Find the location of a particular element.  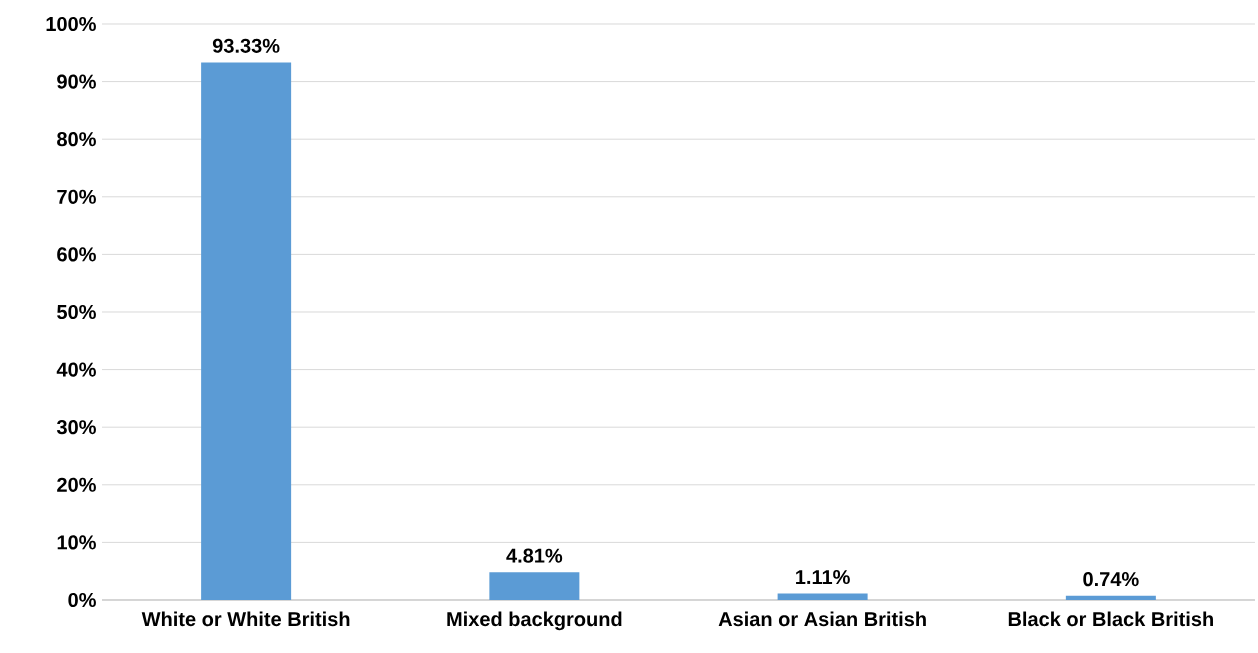

y-tick-label: 10% is located at coordinates (76, 542).